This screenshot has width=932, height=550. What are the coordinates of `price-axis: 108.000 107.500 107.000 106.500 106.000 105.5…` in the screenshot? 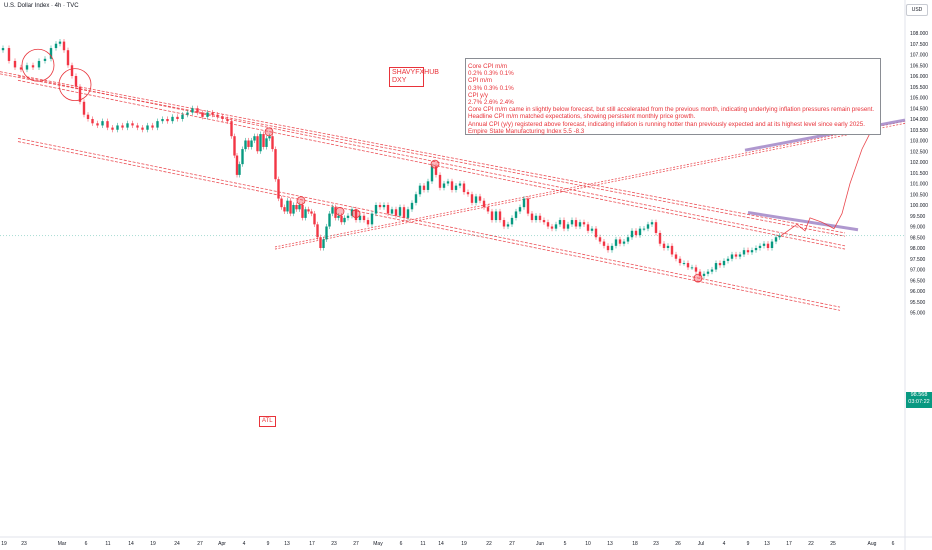 It's located at (919, 174).